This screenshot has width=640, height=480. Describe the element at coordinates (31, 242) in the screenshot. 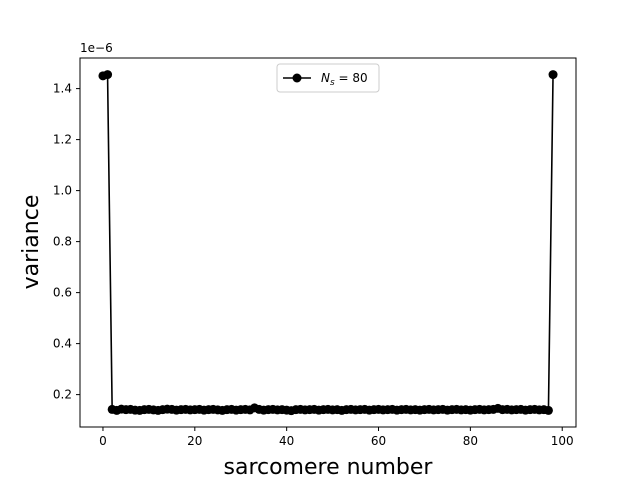

I see `y-axis-label: variance` at that location.